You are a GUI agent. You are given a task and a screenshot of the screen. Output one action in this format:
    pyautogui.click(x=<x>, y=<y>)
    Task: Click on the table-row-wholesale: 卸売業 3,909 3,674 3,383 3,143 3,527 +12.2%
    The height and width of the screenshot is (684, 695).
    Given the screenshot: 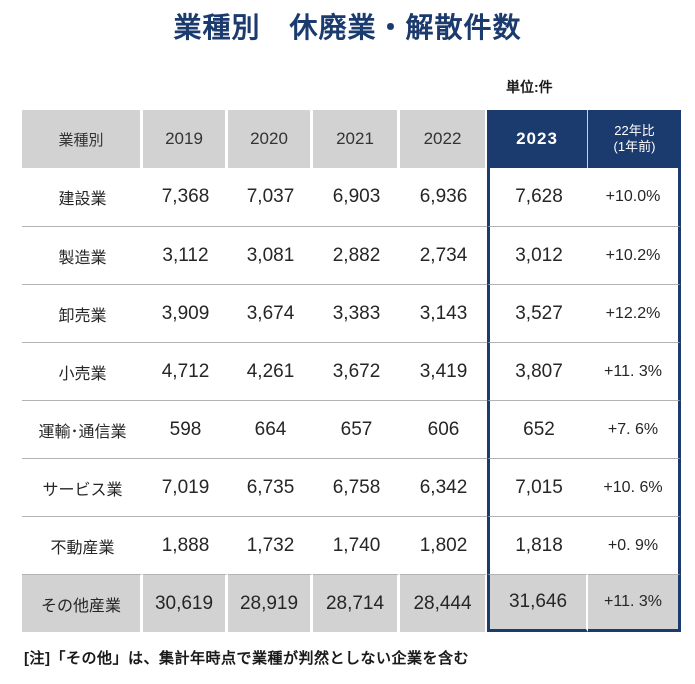 What is the action you would take?
    pyautogui.click(x=351, y=313)
    